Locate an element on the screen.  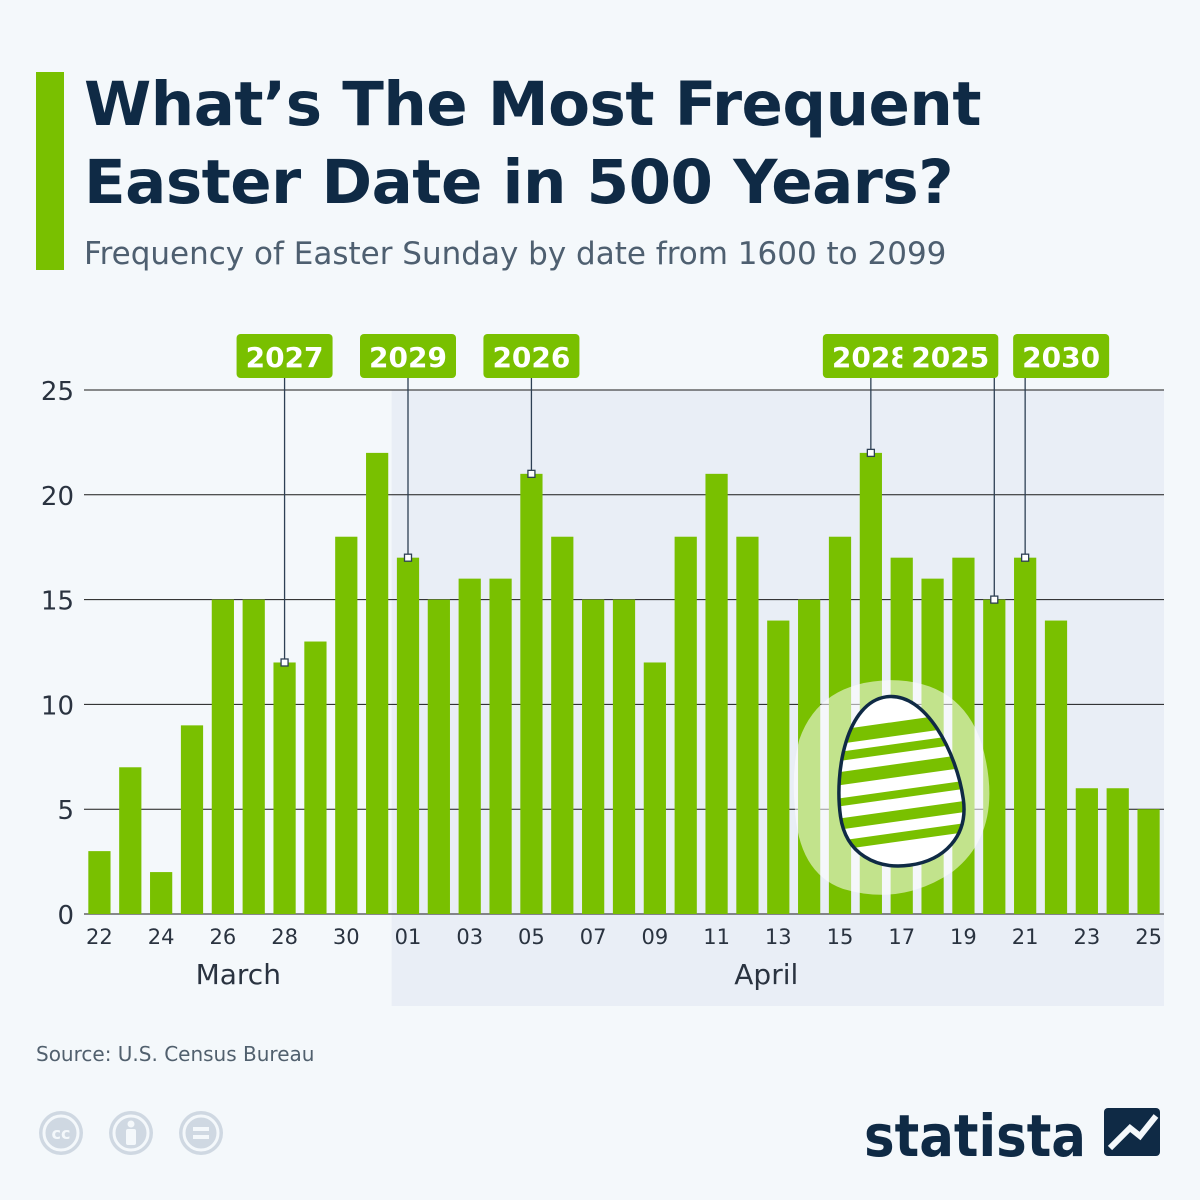
x-tick-label: 19 is located at coordinates (963, 937).